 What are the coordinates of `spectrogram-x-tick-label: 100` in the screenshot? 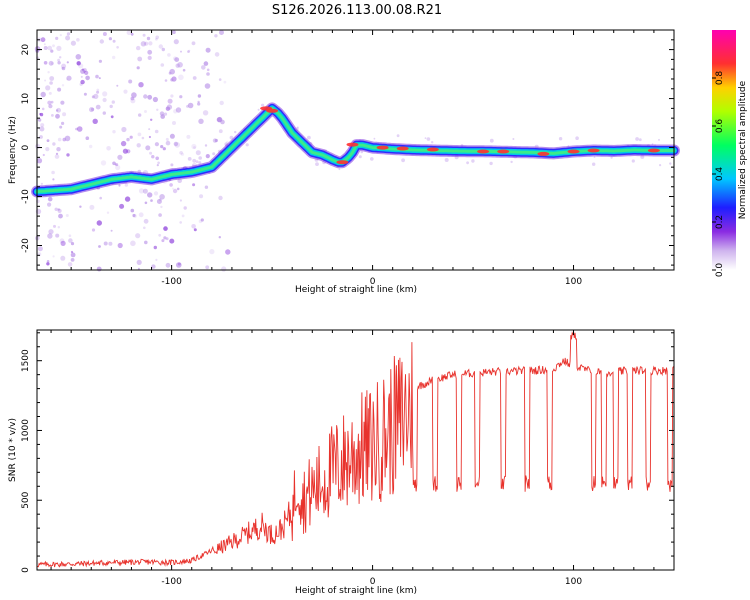 It's located at (573, 282).